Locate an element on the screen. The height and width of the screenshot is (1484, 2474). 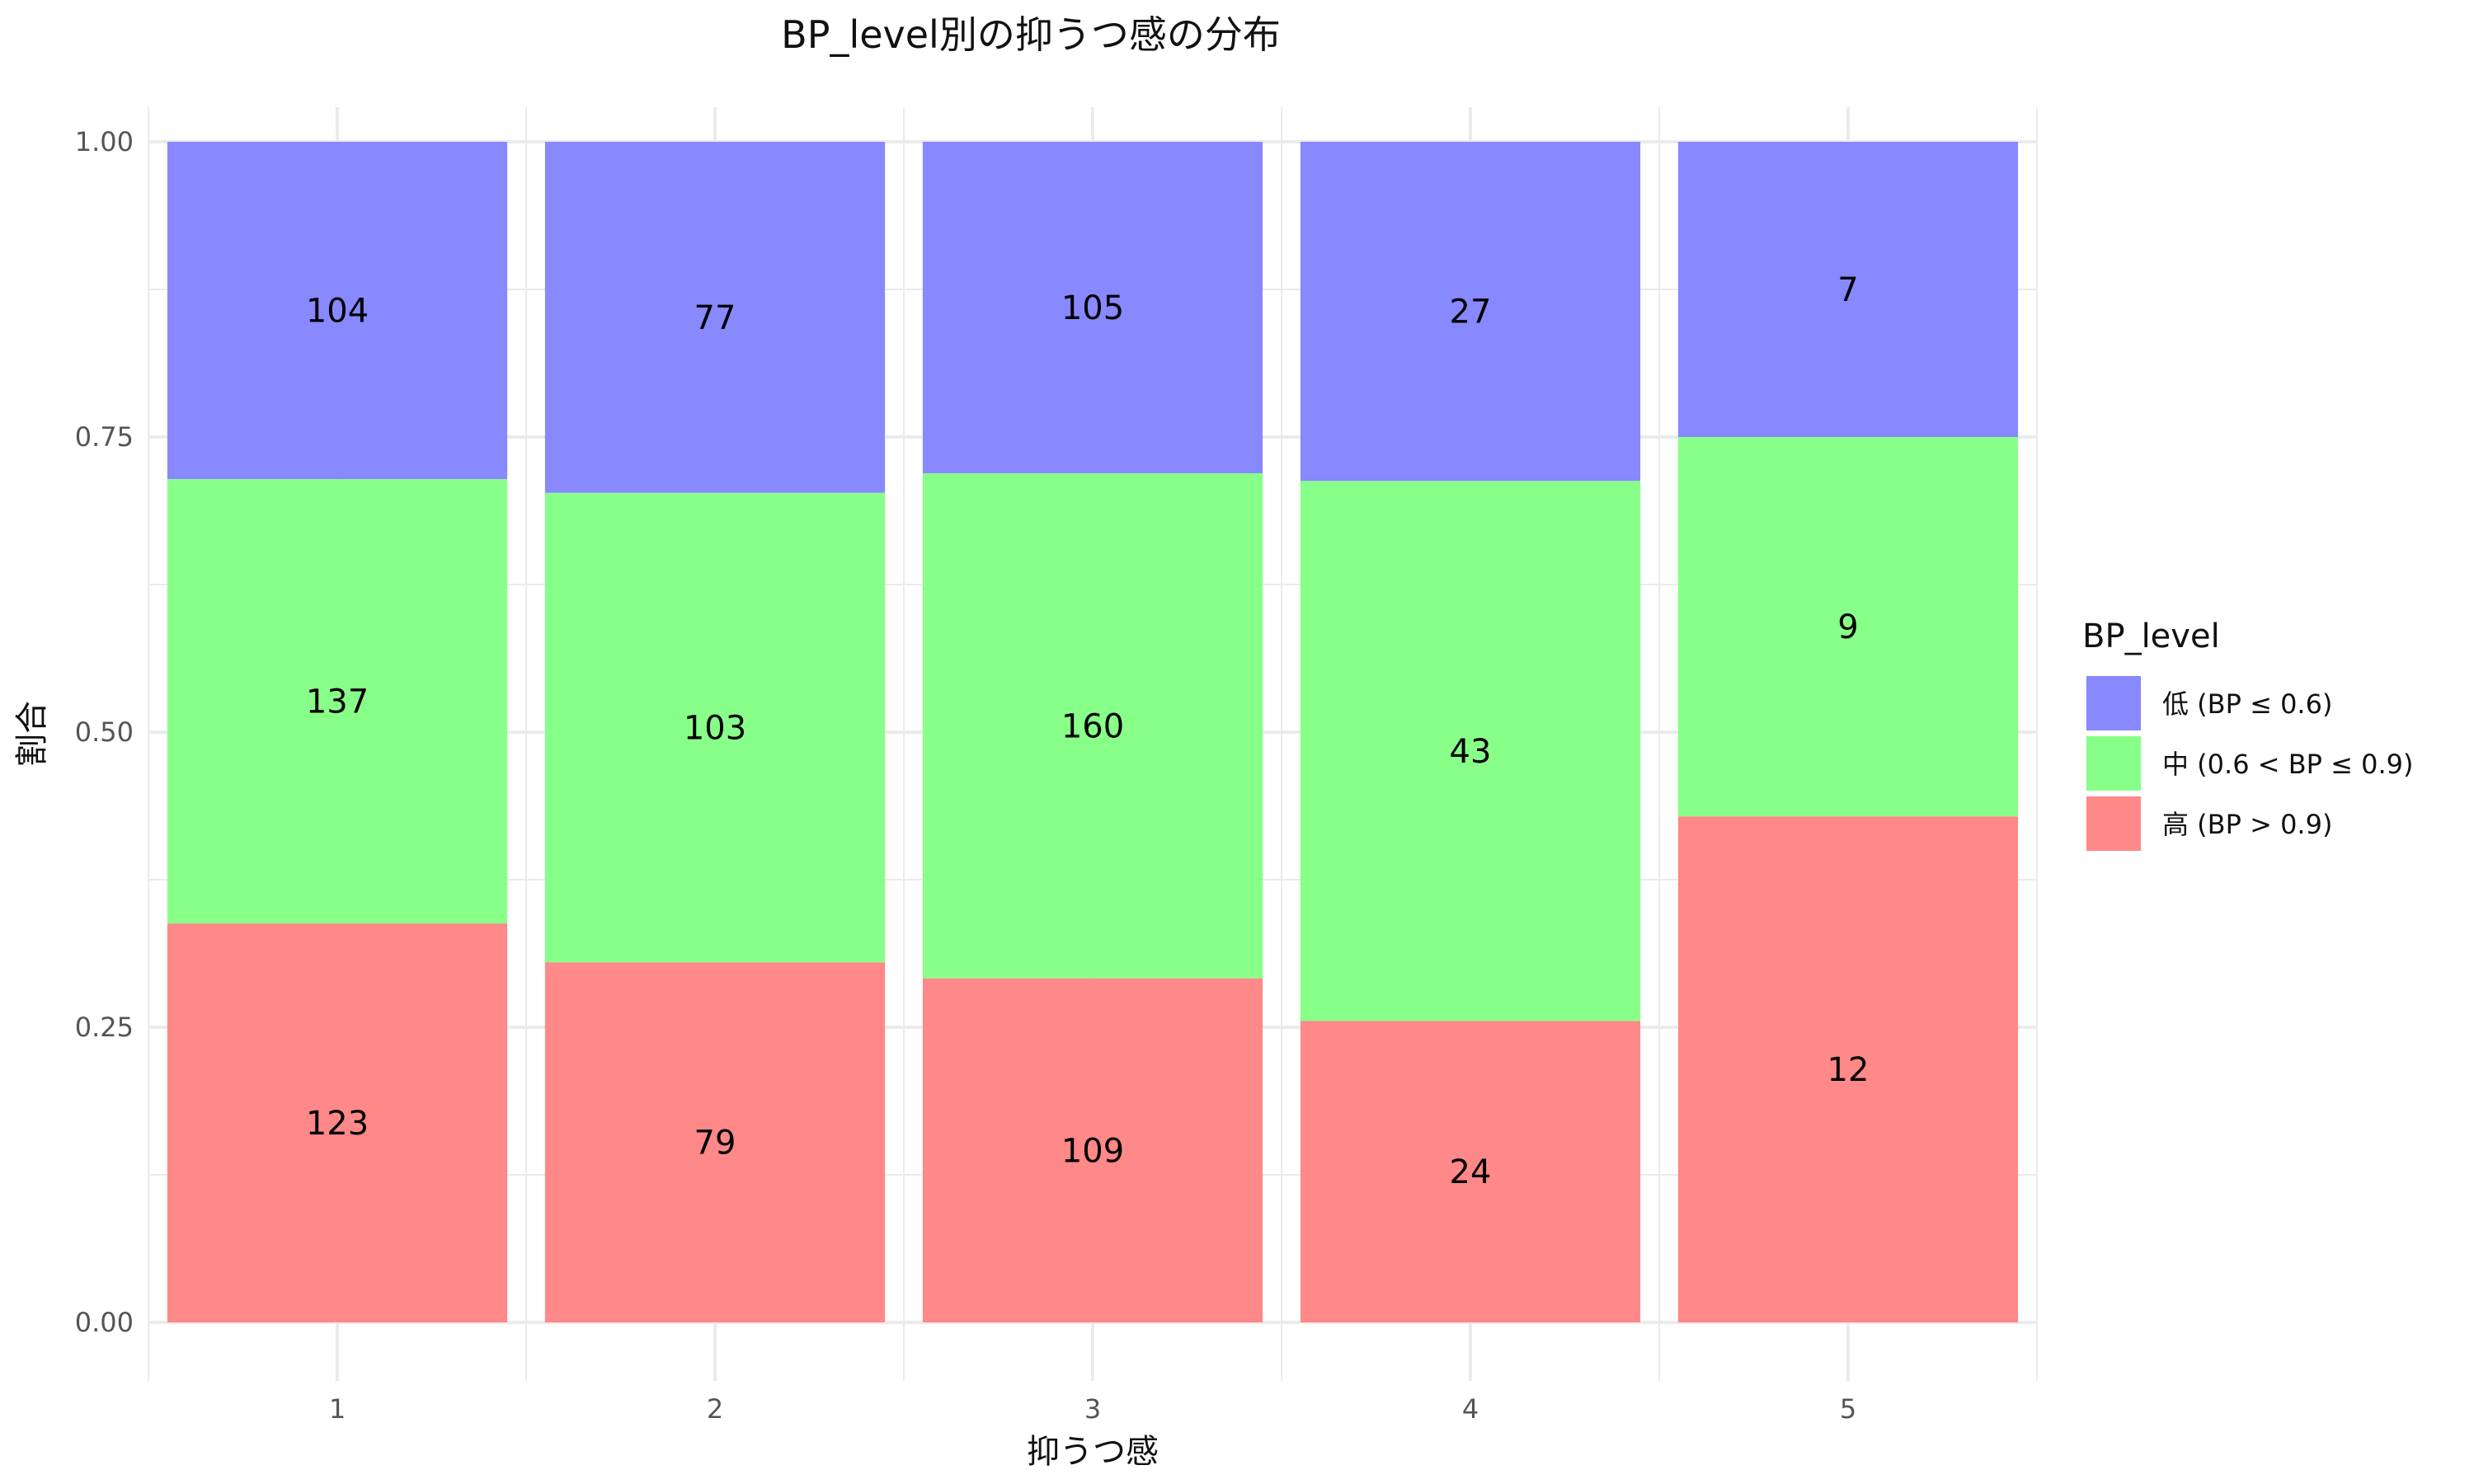
x-axis-title: 抑うつ感 is located at coordinates (1093, 1452).